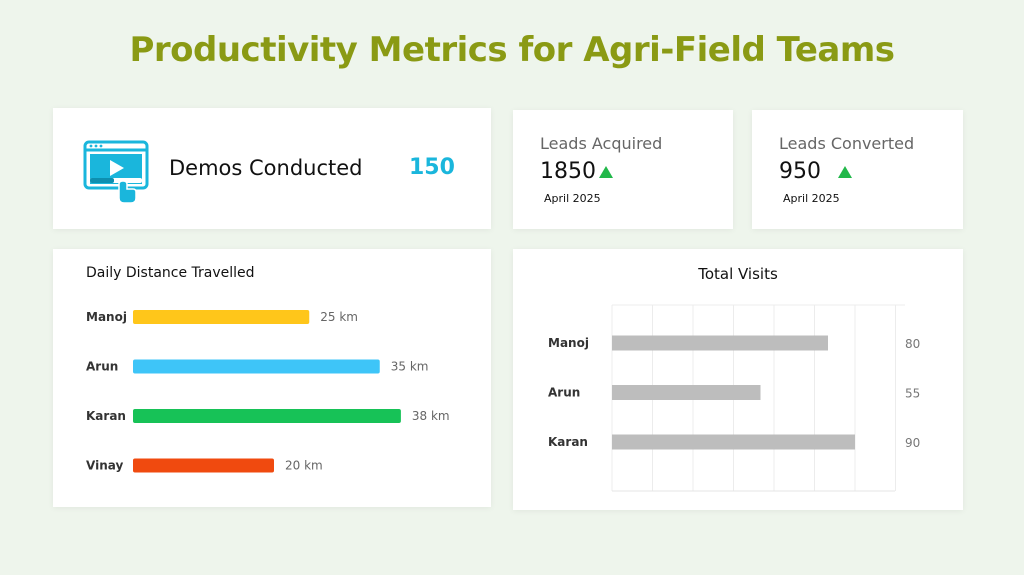  What do you see at coordinates (266, 168) in the screenshot?
I see `demos-label: Demos Conducted` at bounding box center [266, 168].